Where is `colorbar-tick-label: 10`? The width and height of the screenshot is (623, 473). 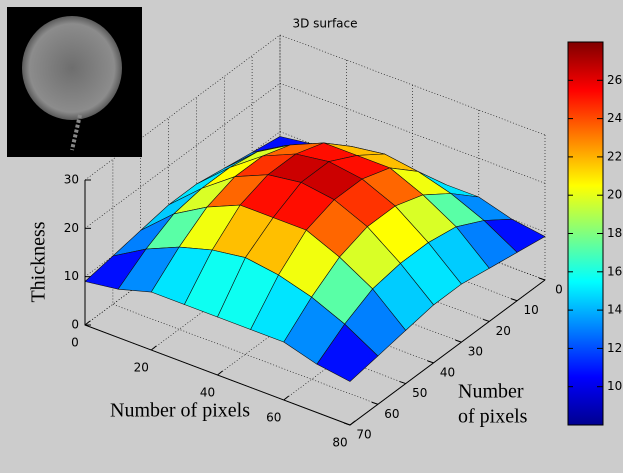 colorbar-tick-label: 10 is located at coordinates (614, 386).